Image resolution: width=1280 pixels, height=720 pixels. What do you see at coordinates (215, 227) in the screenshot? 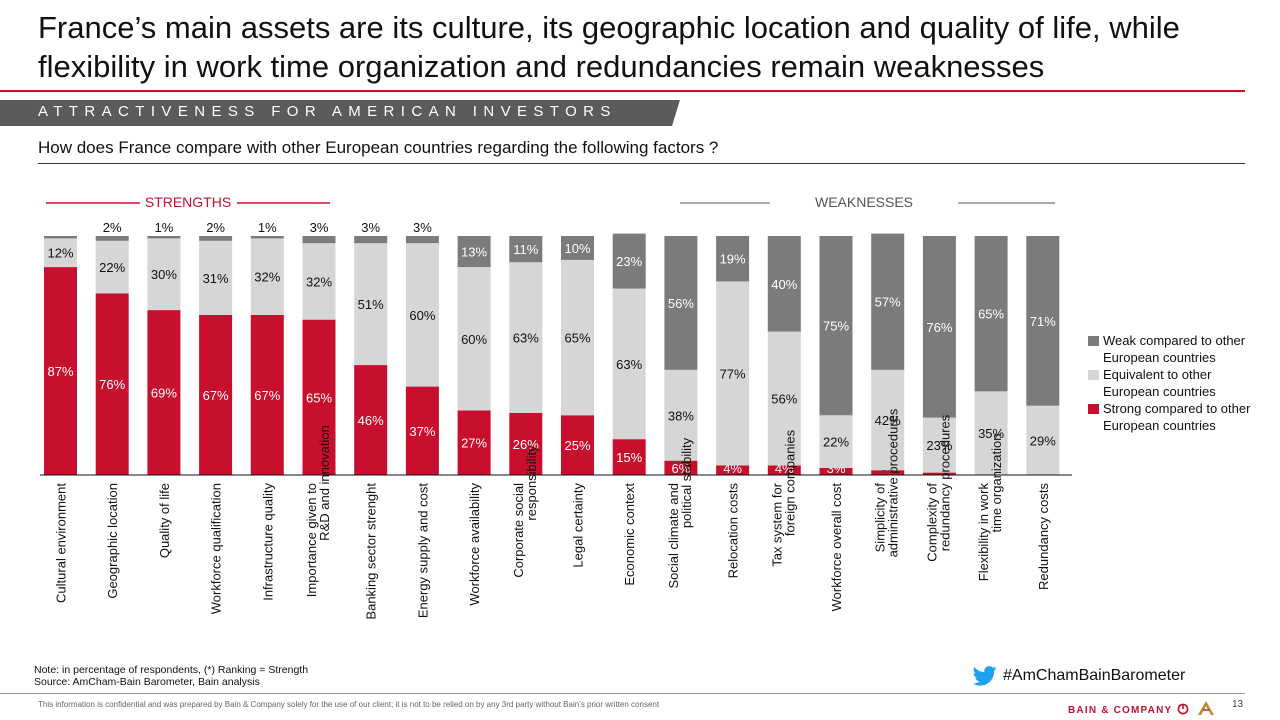
I see `data-label: 2%` at bounding box center [215, 227].